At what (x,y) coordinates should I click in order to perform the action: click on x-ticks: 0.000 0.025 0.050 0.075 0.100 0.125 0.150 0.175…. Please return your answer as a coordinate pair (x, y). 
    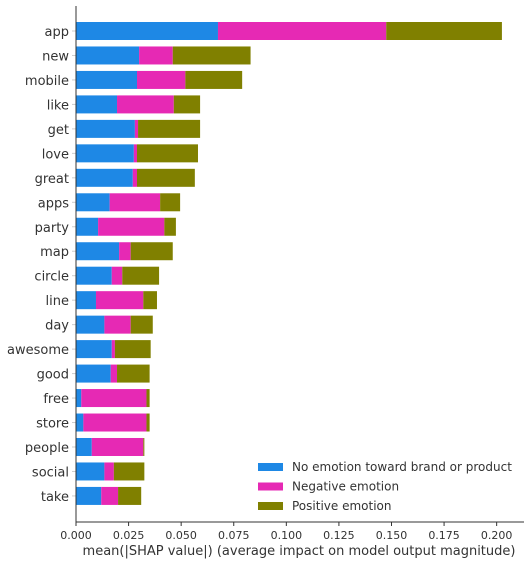
    Looking at the image, I should click on (286, 532).